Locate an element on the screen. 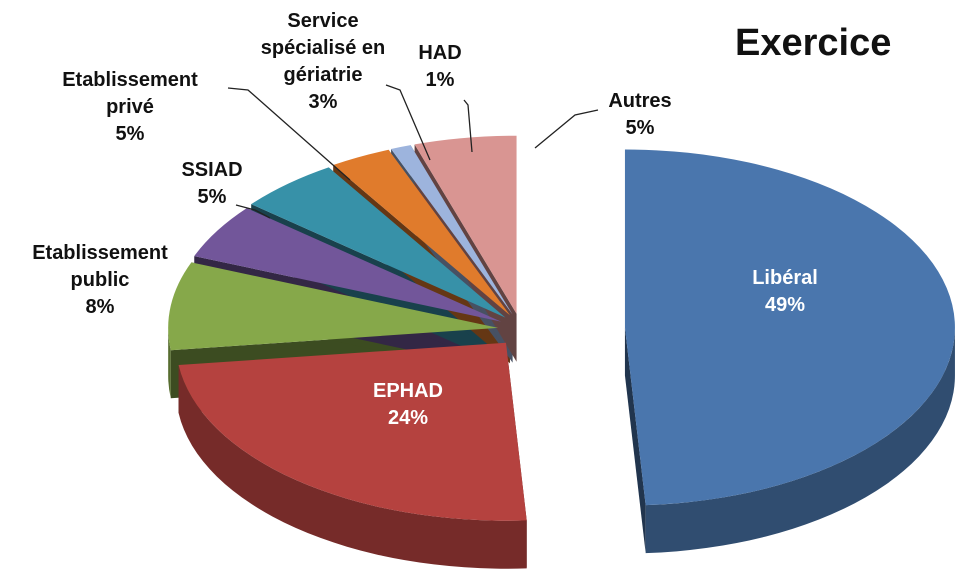 This screenshot has width=969, height=580. value-label: 24% is located at coordinates (408, 418).